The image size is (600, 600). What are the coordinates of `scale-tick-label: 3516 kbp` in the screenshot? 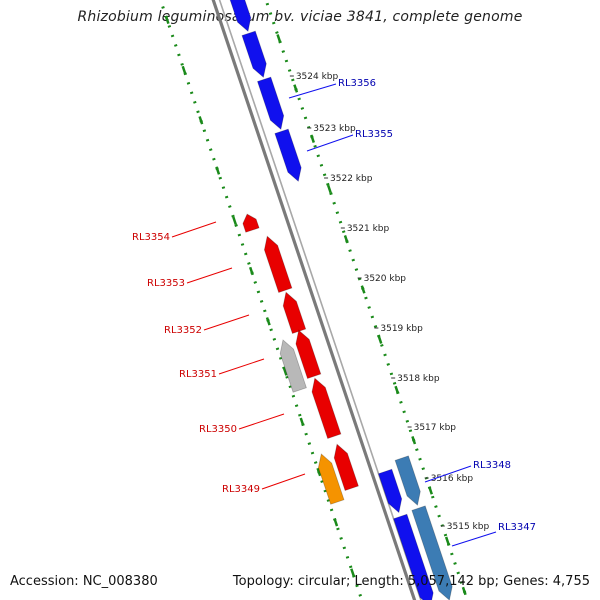 It's located at (452, 479).